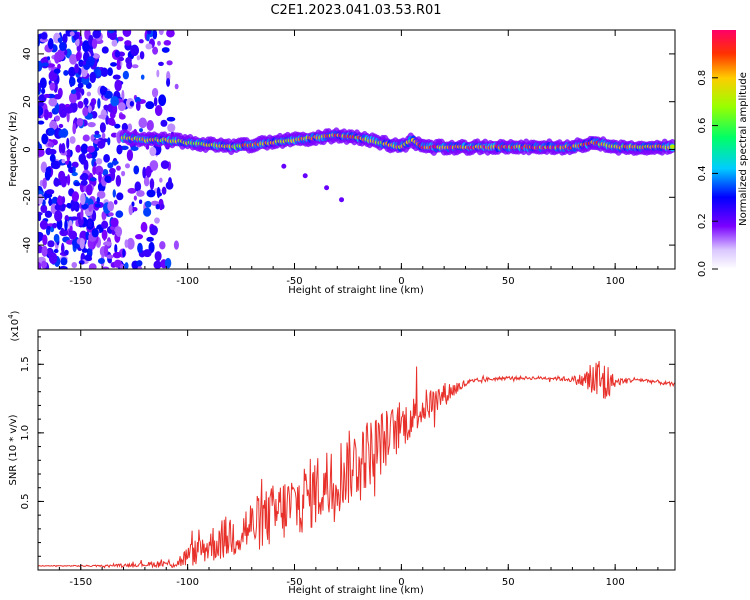 Image resolution: width=750 pixels, height=600 pixels. What do you see at coordinates (27, 149) in the screenshot?
I see `y-tick-label: 0` at bounding box center [27, 149].